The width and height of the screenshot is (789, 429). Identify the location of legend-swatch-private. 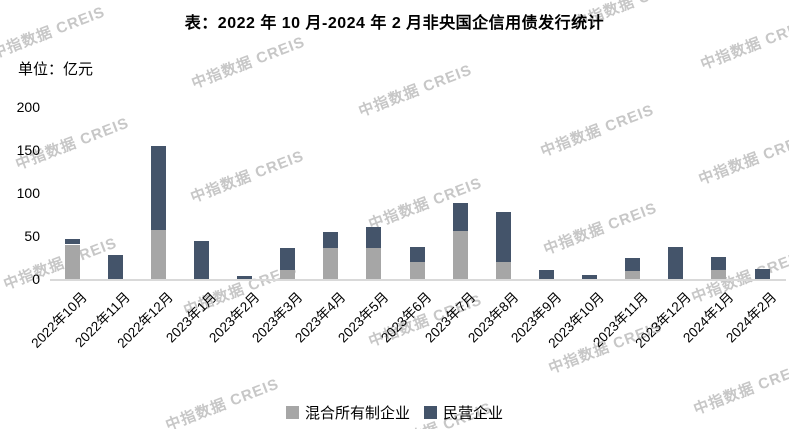
(430, 412).